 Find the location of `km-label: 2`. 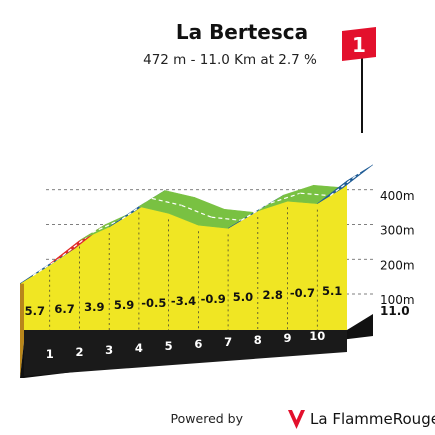

km-label: 2 is located at coordinates (79, 352).